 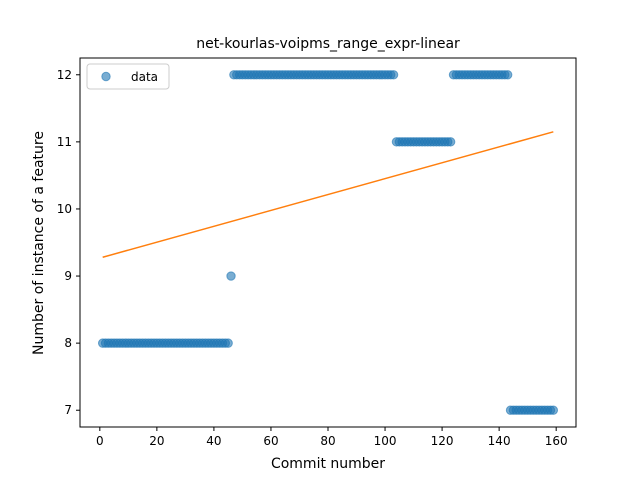 I want to click on x-tick-label: 100, so click(x=385, y=441).